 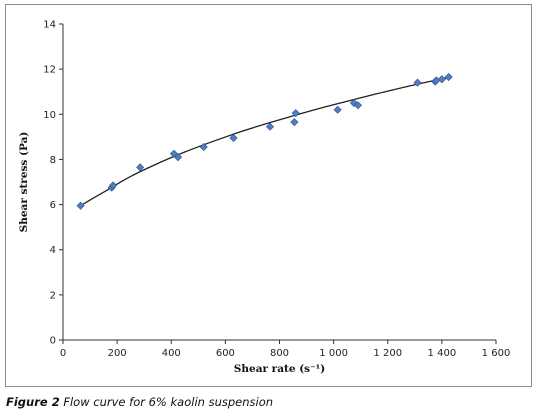 What do you see at coordinates (333, 353) in the screenshot?
I see `x-tick-label: 1 000` at bounding box center [333, 353].